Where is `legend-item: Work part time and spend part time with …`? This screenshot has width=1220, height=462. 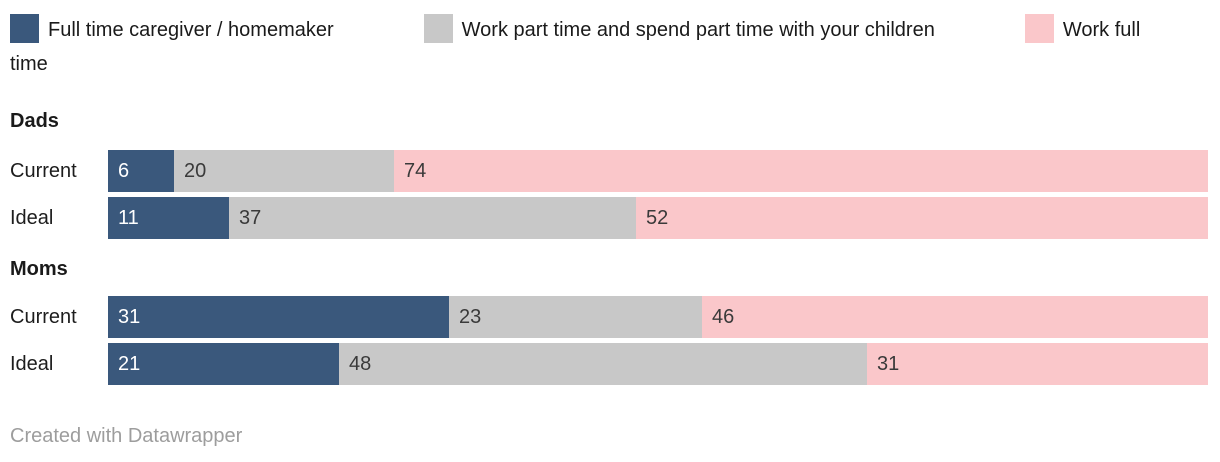
legend-item: Work part time and spend part time with … is located at coordinates (679, 28).